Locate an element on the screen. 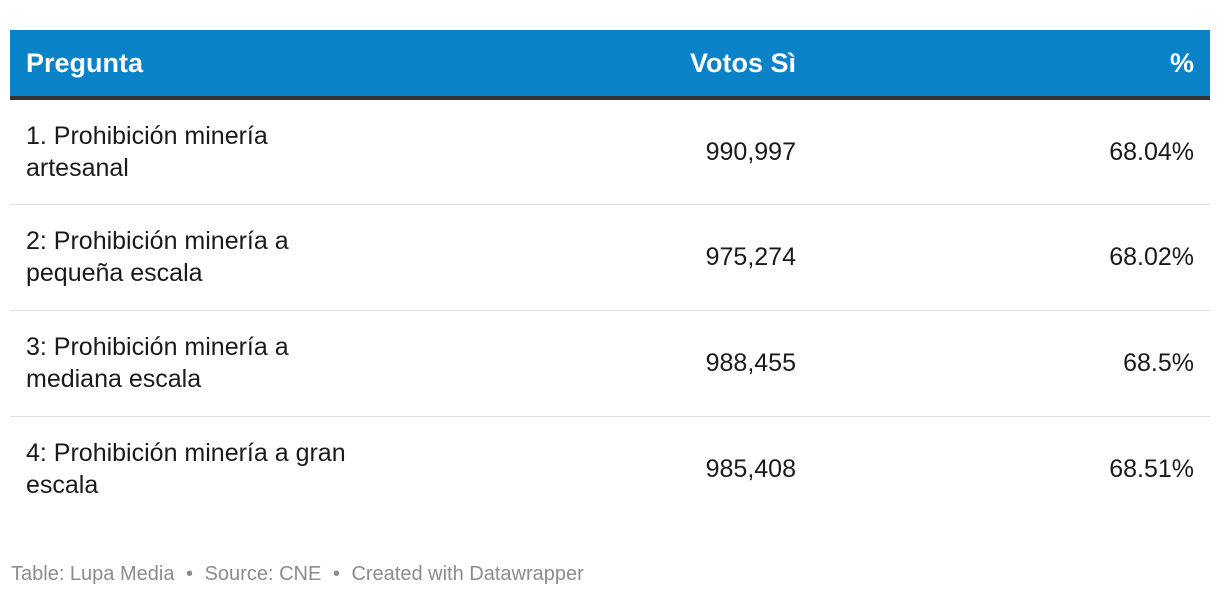 The height and width of the screenshot is (600, 1220). cell-votos: 985,408 is located at coordinates (750, 469).